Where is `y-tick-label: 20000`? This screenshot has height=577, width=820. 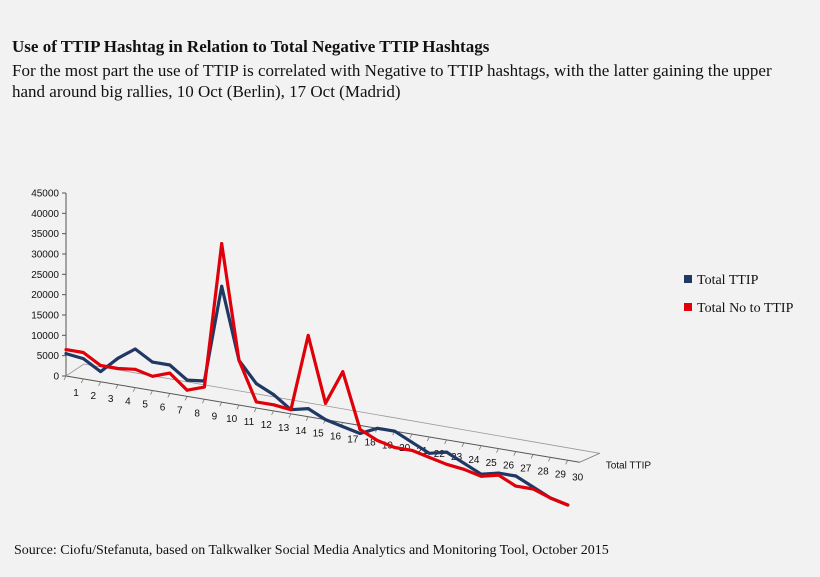 y-tick-label: 20000 is located at coordinates (45, 295).